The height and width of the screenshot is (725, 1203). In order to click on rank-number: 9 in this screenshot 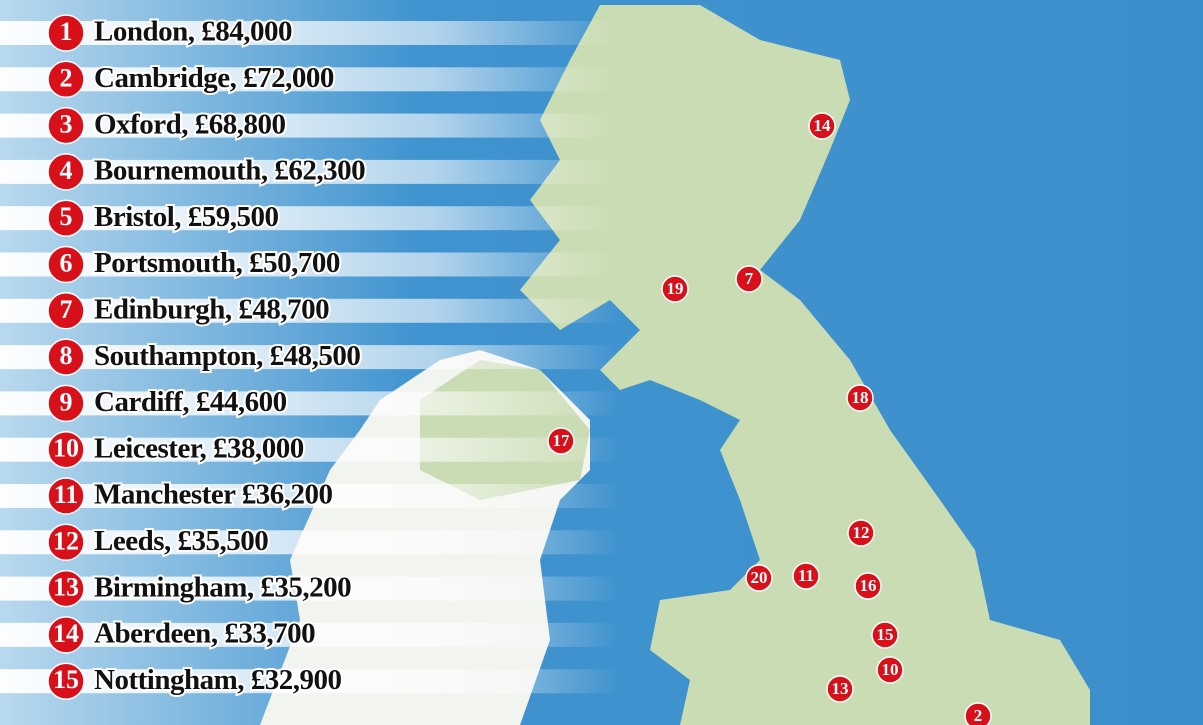, I will do `click(66, 401)`.